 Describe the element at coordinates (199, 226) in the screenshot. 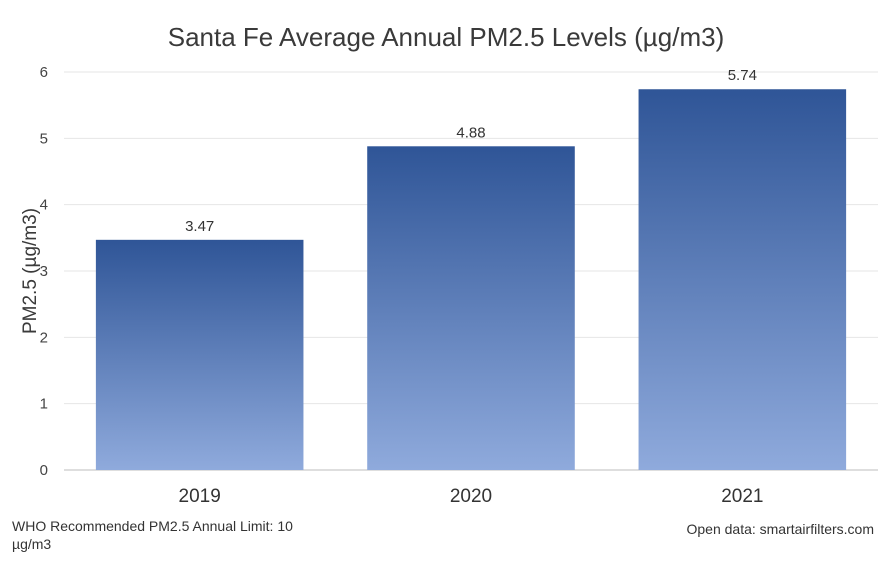

I see `data-label-2019: 3.47` at that location.